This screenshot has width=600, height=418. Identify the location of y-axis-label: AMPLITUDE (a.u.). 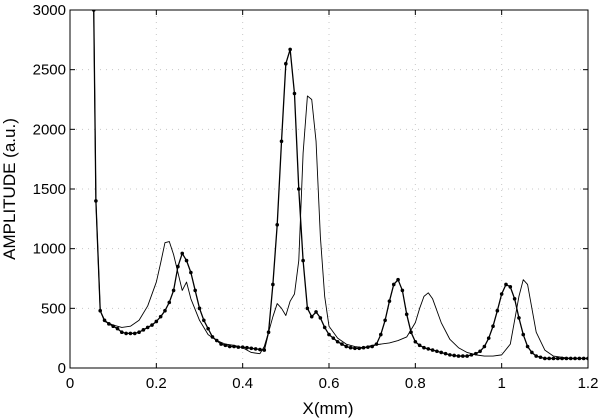
(9, 189).